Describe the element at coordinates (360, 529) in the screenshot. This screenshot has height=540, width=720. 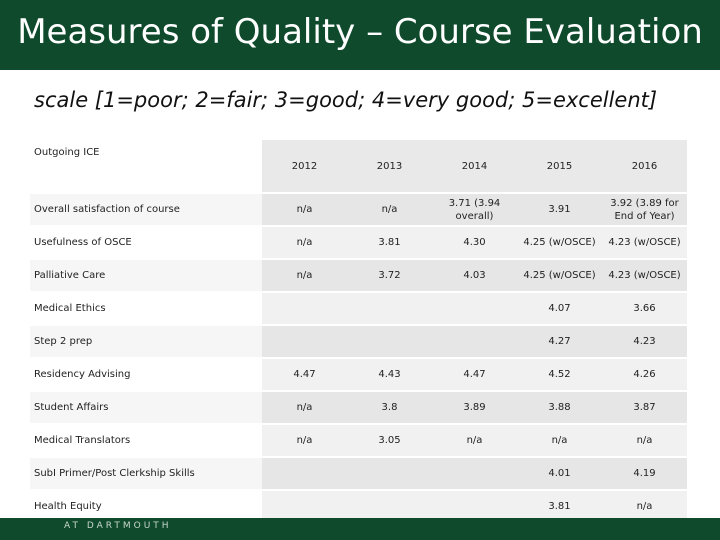
I see `footer-bar` at that location.